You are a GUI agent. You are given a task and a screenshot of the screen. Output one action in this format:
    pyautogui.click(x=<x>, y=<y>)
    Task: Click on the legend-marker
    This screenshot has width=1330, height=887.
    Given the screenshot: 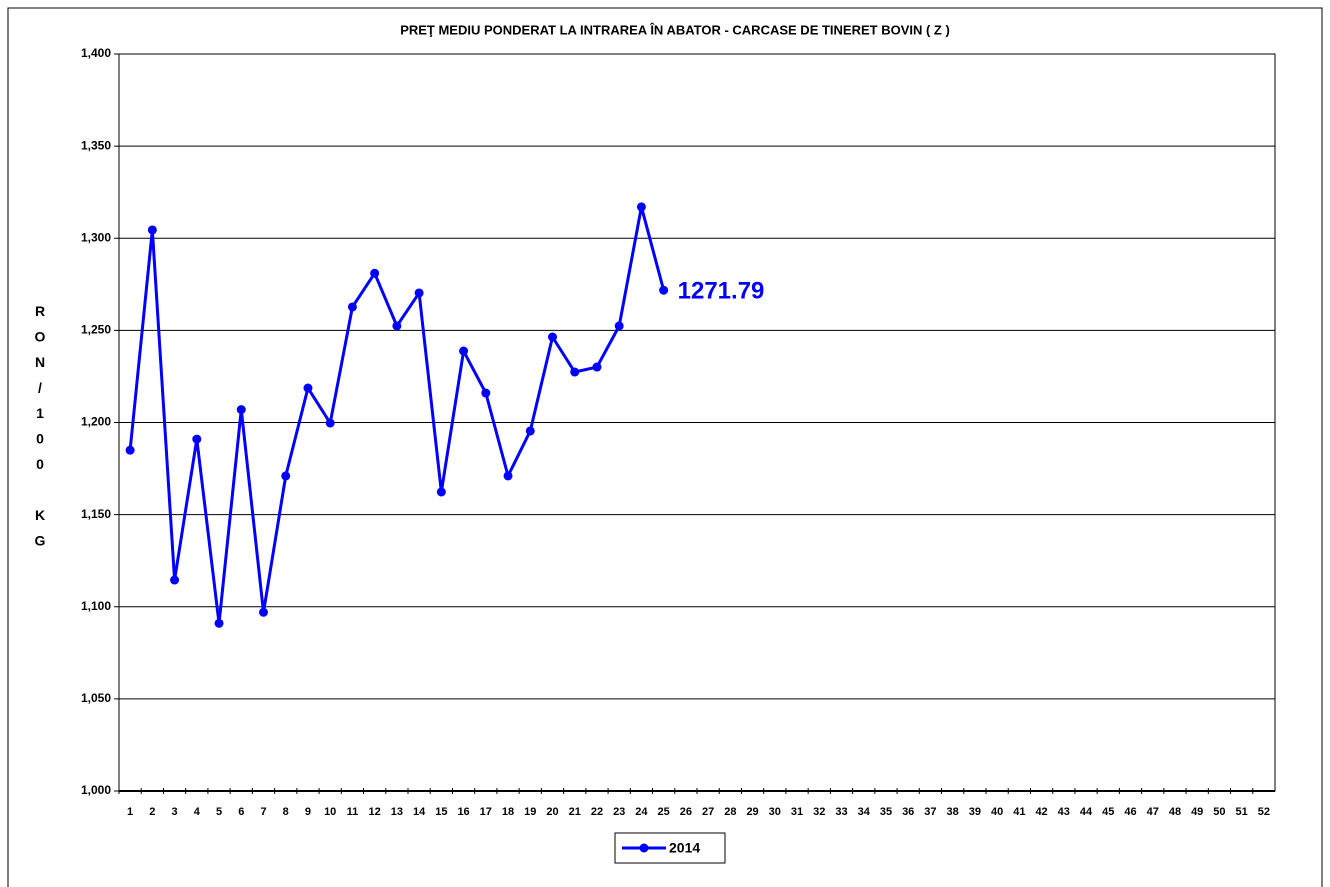 What is the action you would take?
    pyautogui.click(x=644, y=848)
    